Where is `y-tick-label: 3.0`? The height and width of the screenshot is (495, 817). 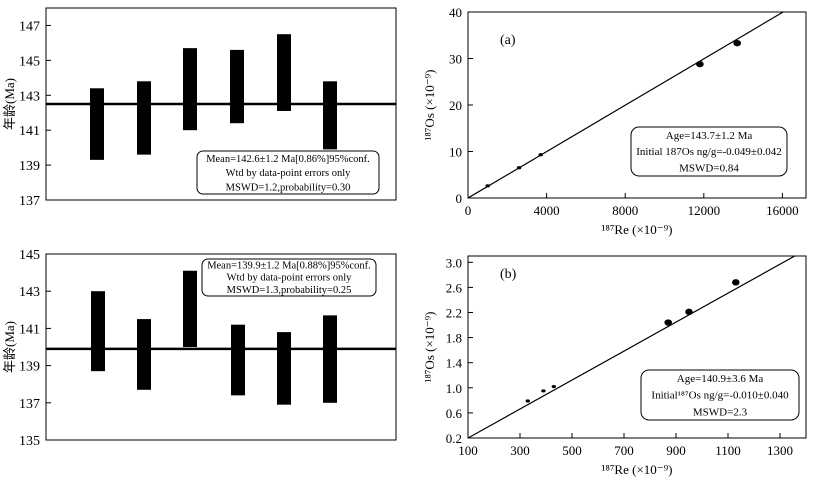
y-tick-label: 3.0 is located at coordinates (454, 262).